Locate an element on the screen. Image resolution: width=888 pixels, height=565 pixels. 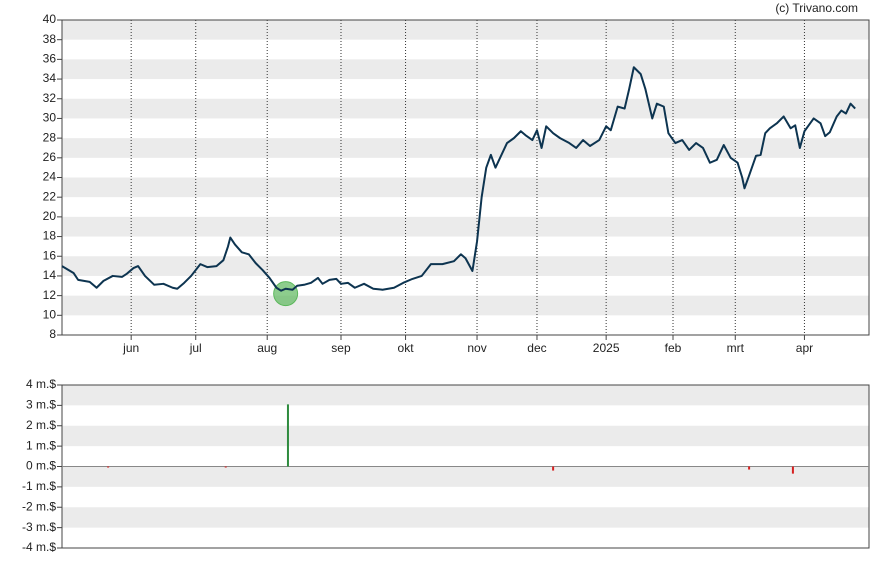
y-tick-label: 3 m.$ is located at coordinates (41, 405).